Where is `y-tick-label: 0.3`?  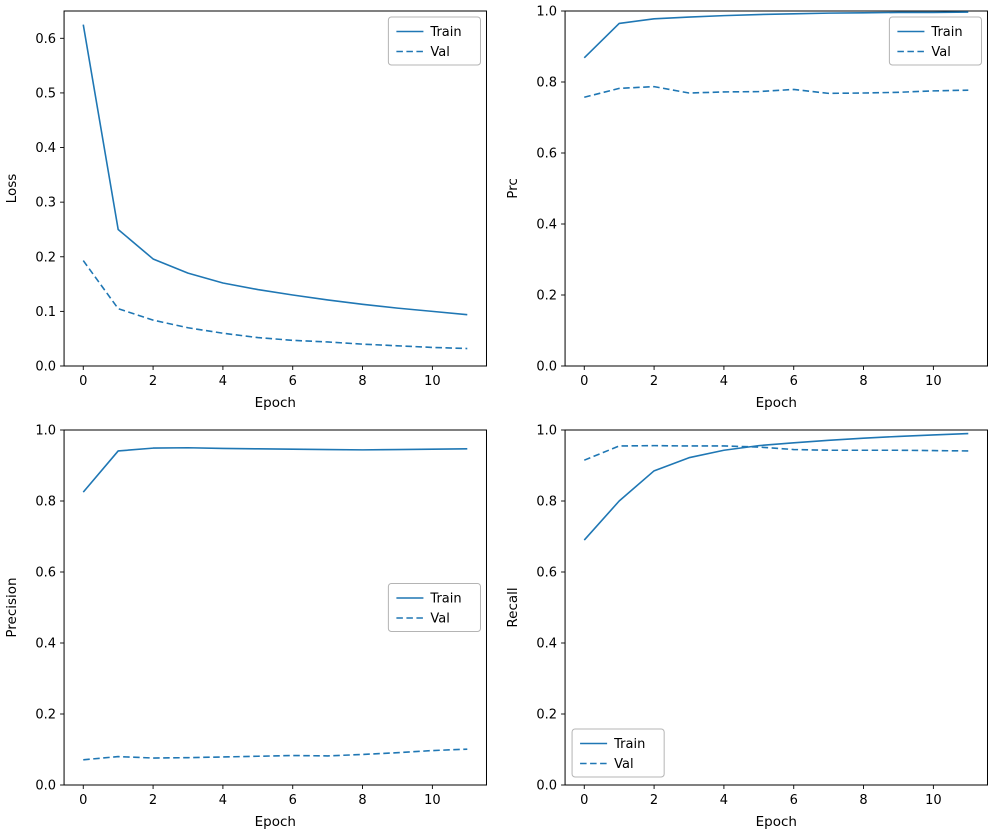
y-tick-label: 0.3 is located at coordinates (45, 203).